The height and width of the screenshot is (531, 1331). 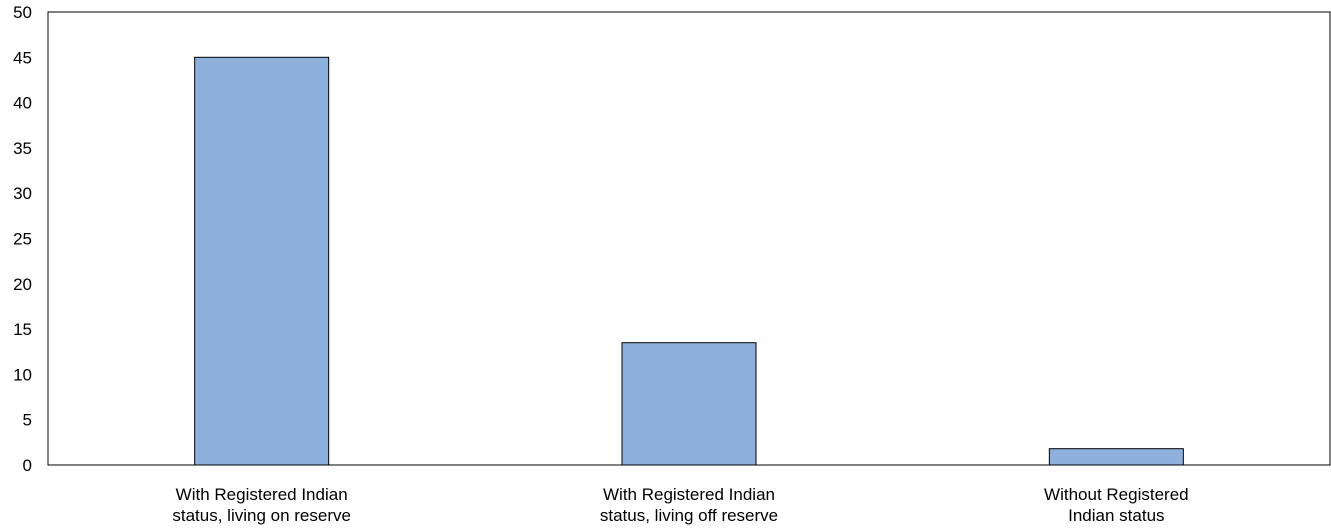 What do you see at coordinates (22, 103) in the screenshot?
I see `y-tick-label: 40` at bounding box center [22, 103].